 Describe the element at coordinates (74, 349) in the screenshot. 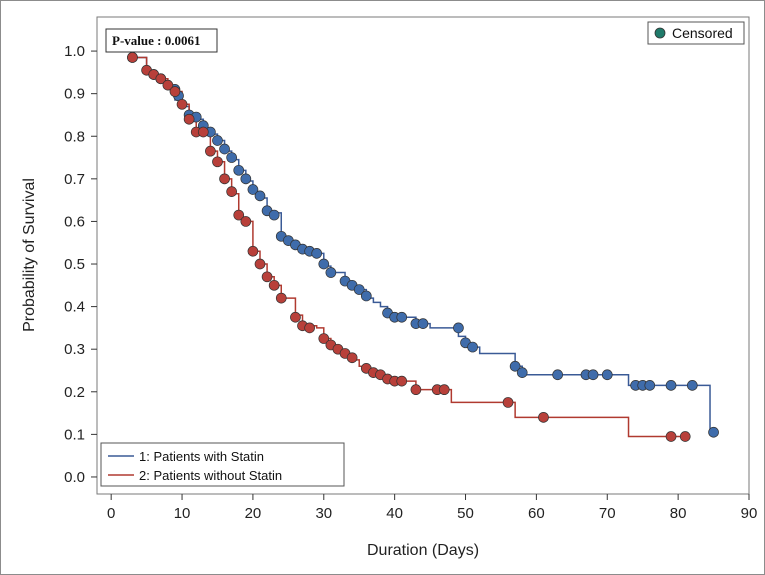

I see `y-tick-label: 0.3` at that location.